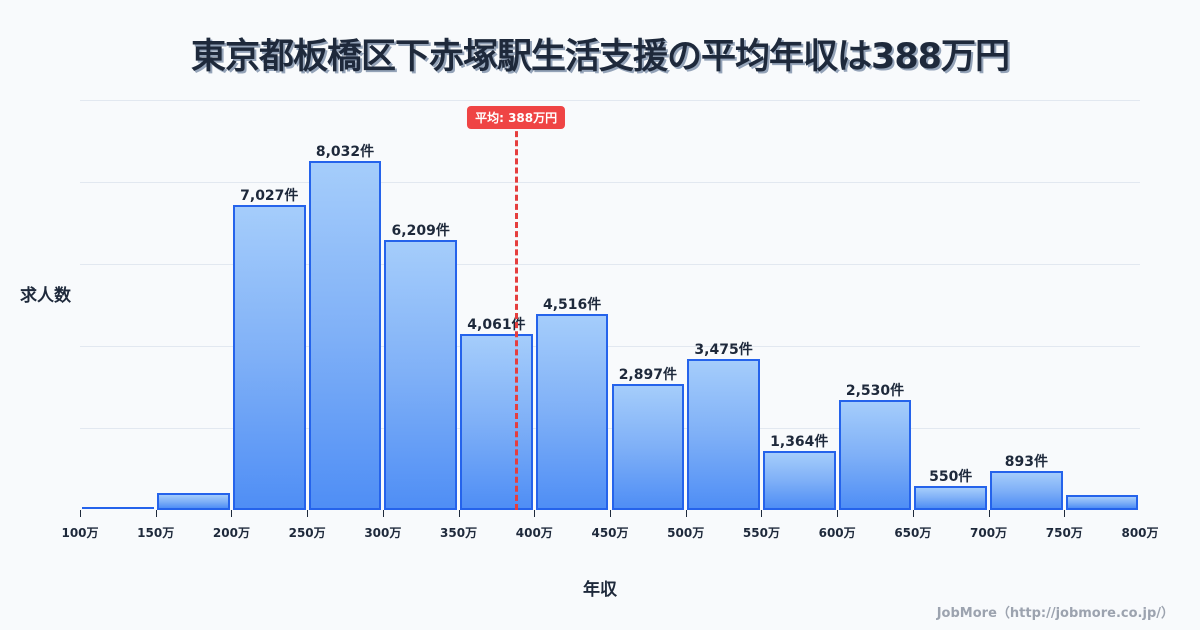  Describe the element at coordinates (45, 296) in the screenshot. I see `y-axis-label: 求人数` at that location.